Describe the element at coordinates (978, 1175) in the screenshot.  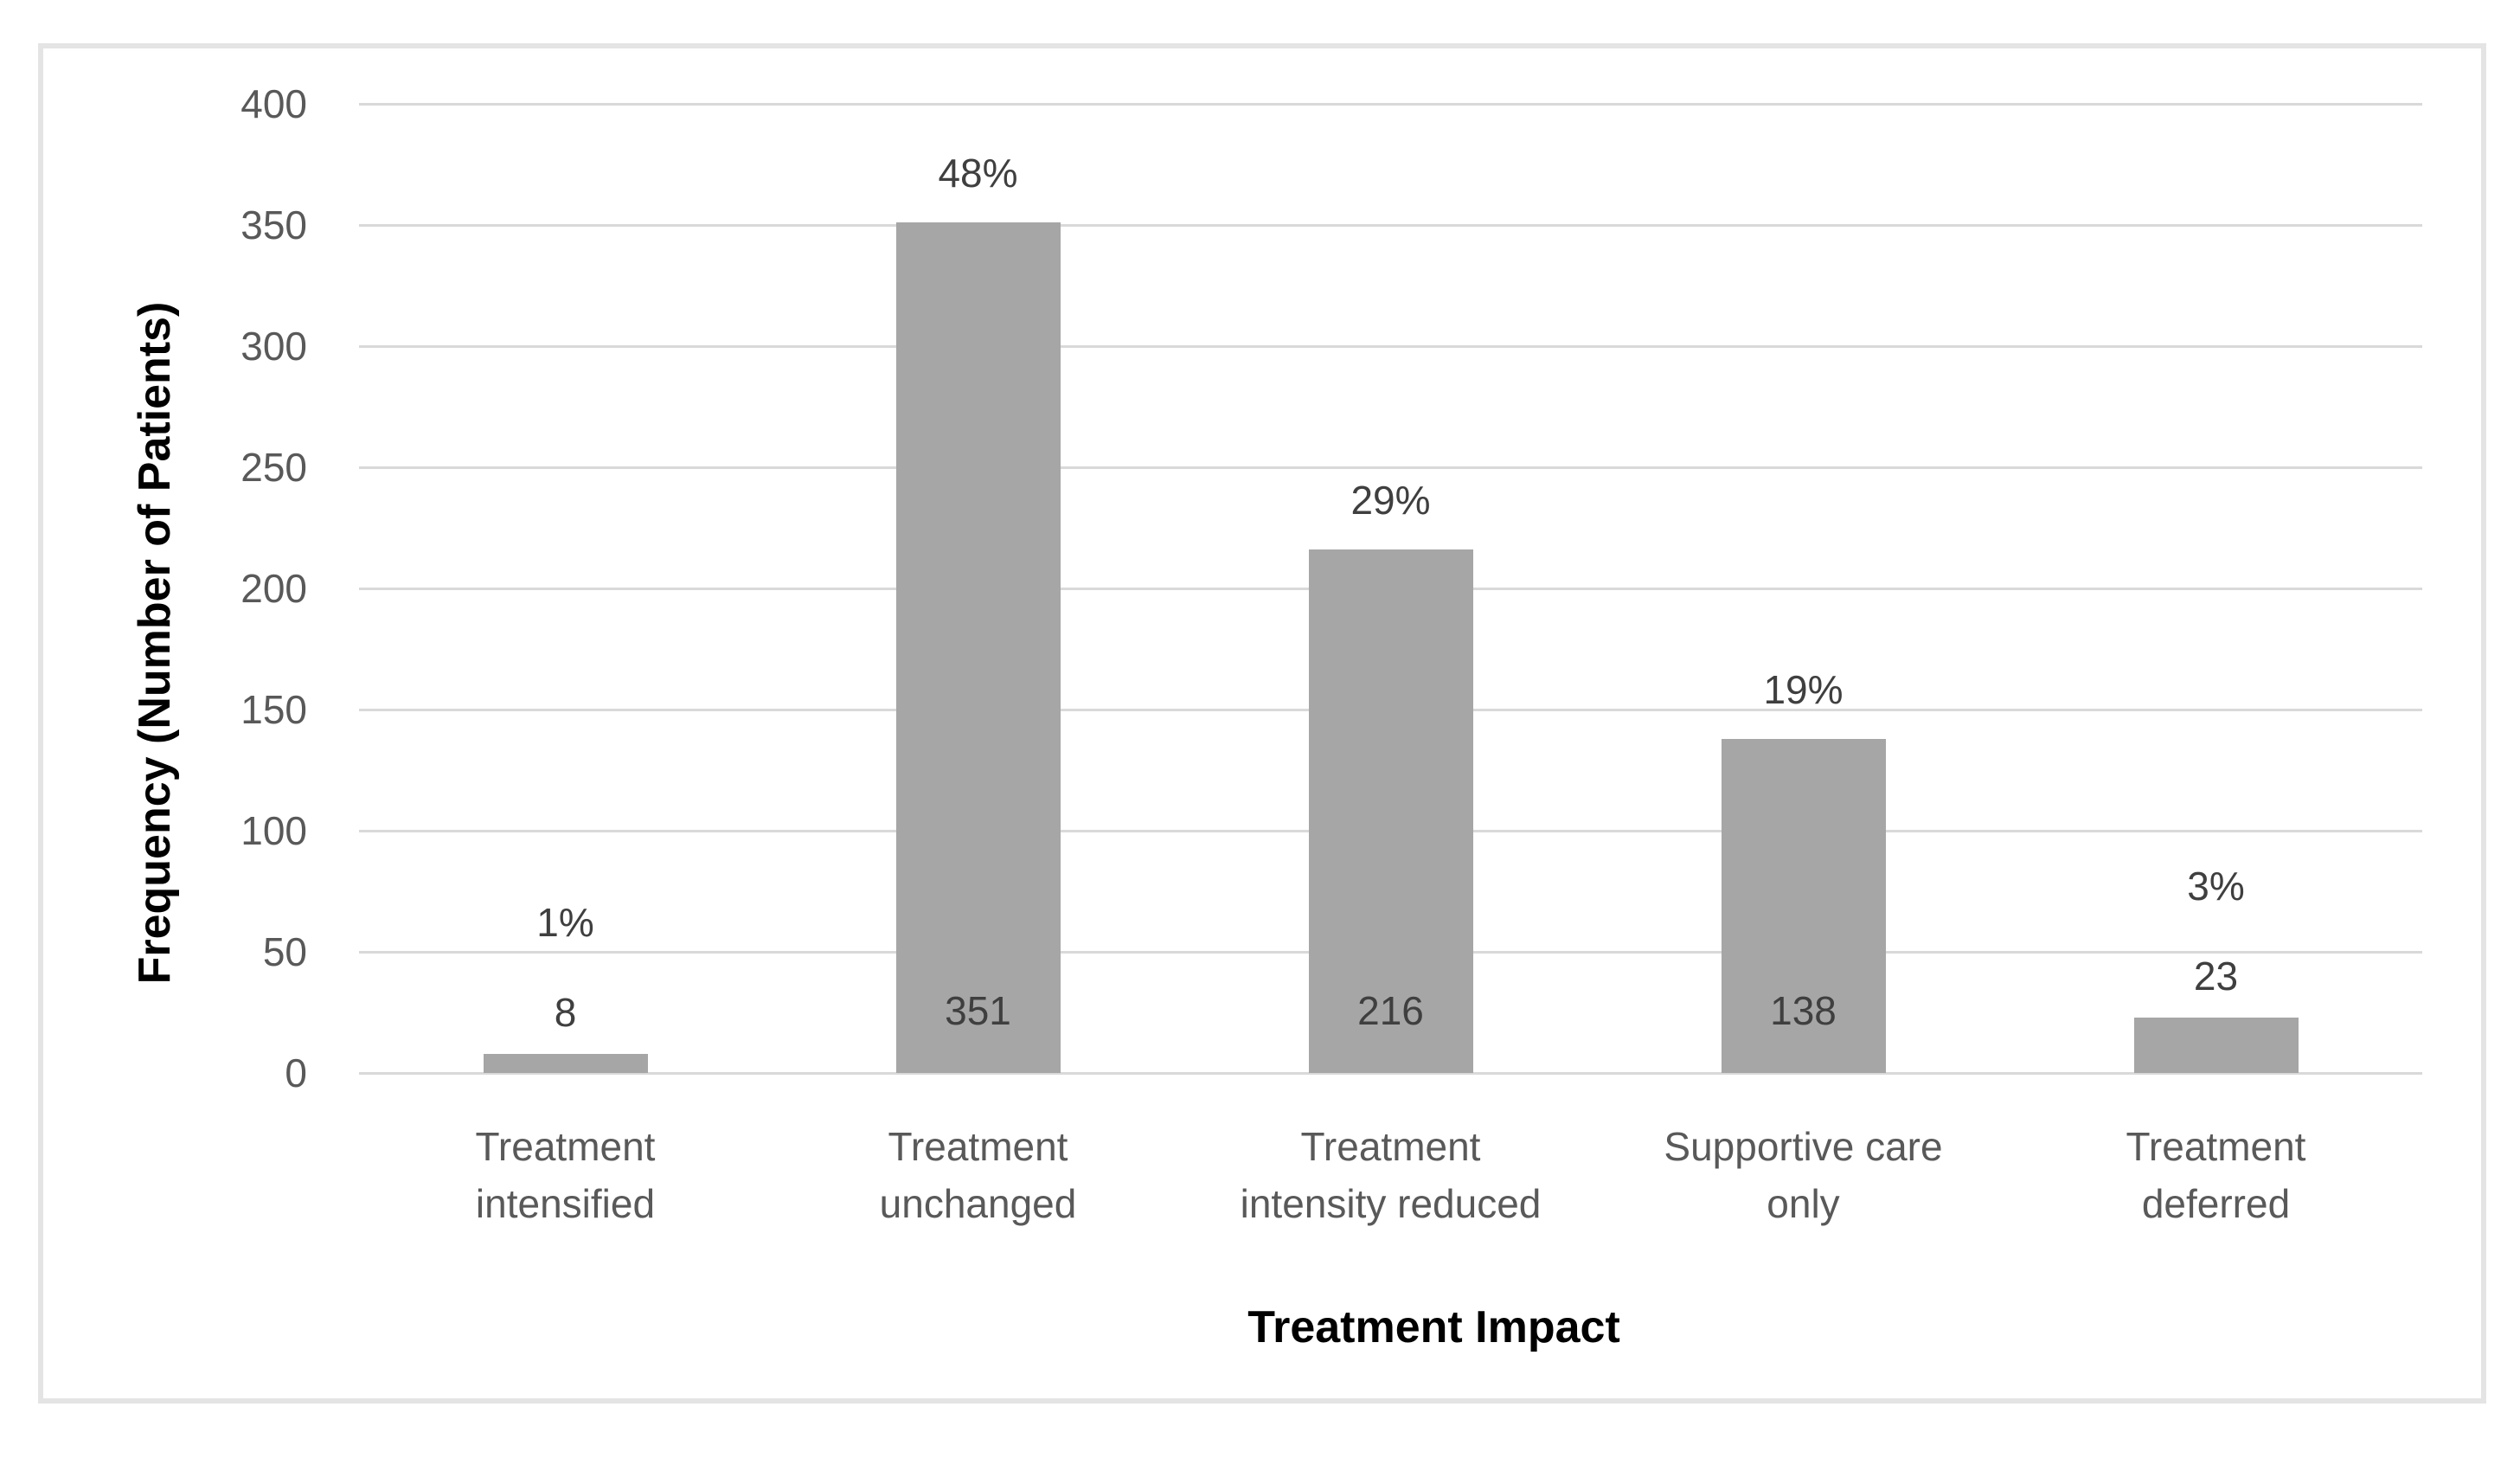
I see `category-label-2: Treatment unchanged` at that location.